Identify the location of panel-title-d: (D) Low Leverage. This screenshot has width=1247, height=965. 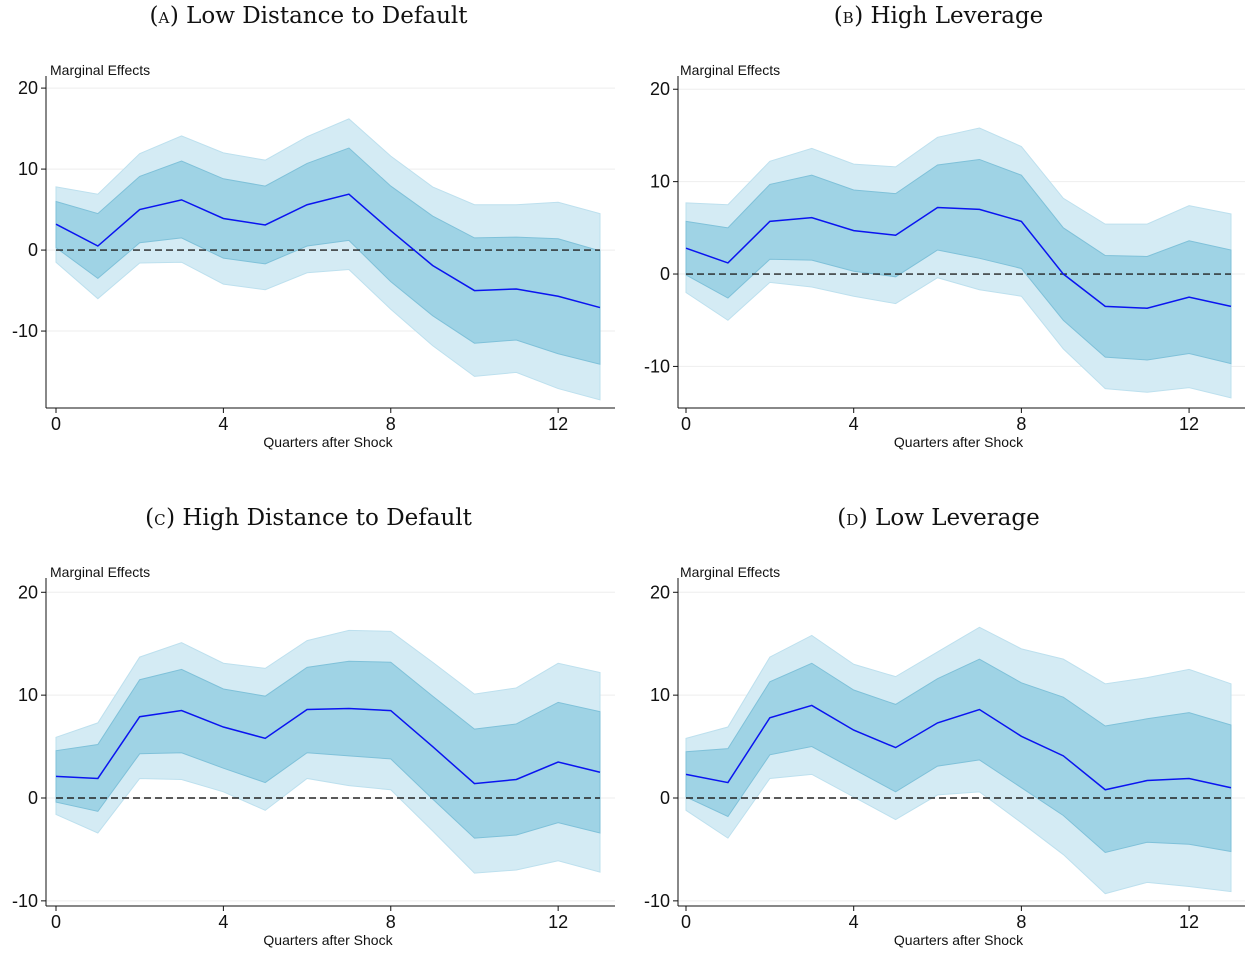
(938, 518).